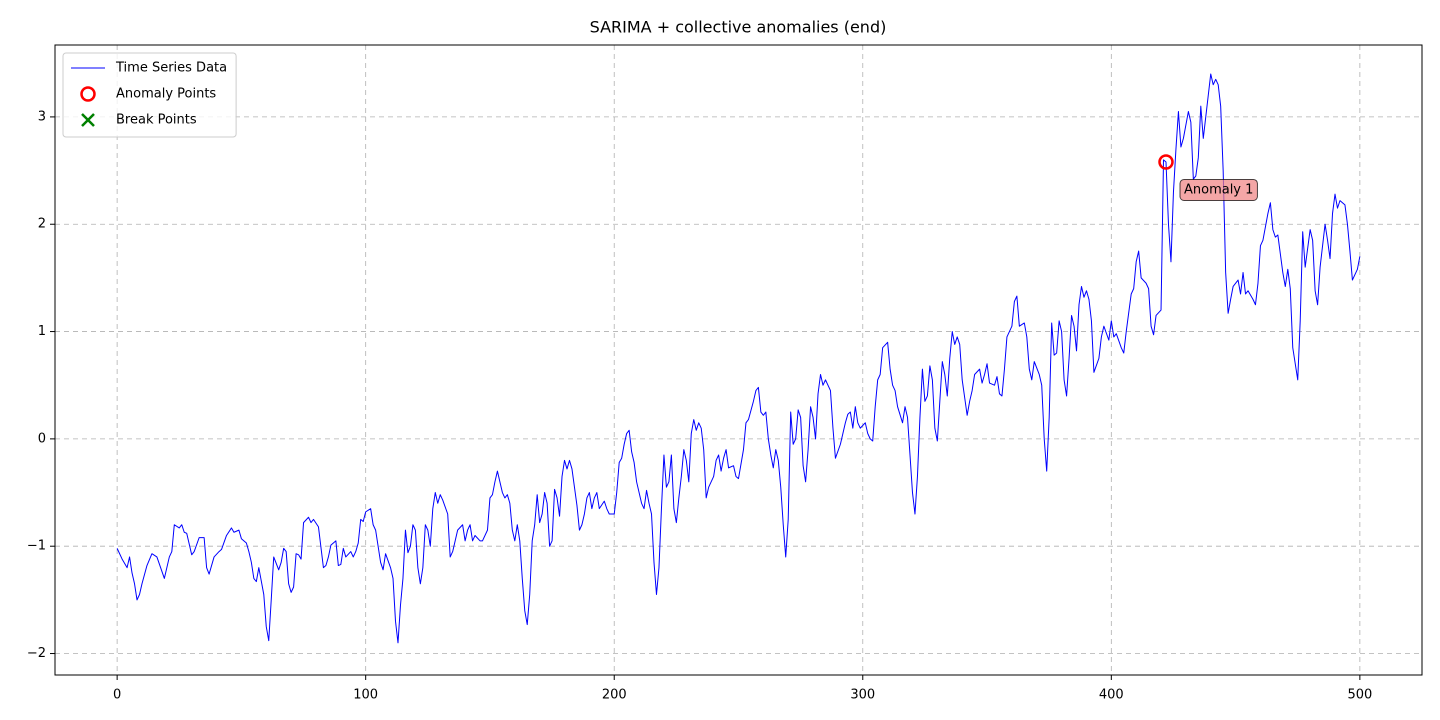 The image size is (1440, 720). I want to click on x-tick-label: 500, so click(1359, 695).